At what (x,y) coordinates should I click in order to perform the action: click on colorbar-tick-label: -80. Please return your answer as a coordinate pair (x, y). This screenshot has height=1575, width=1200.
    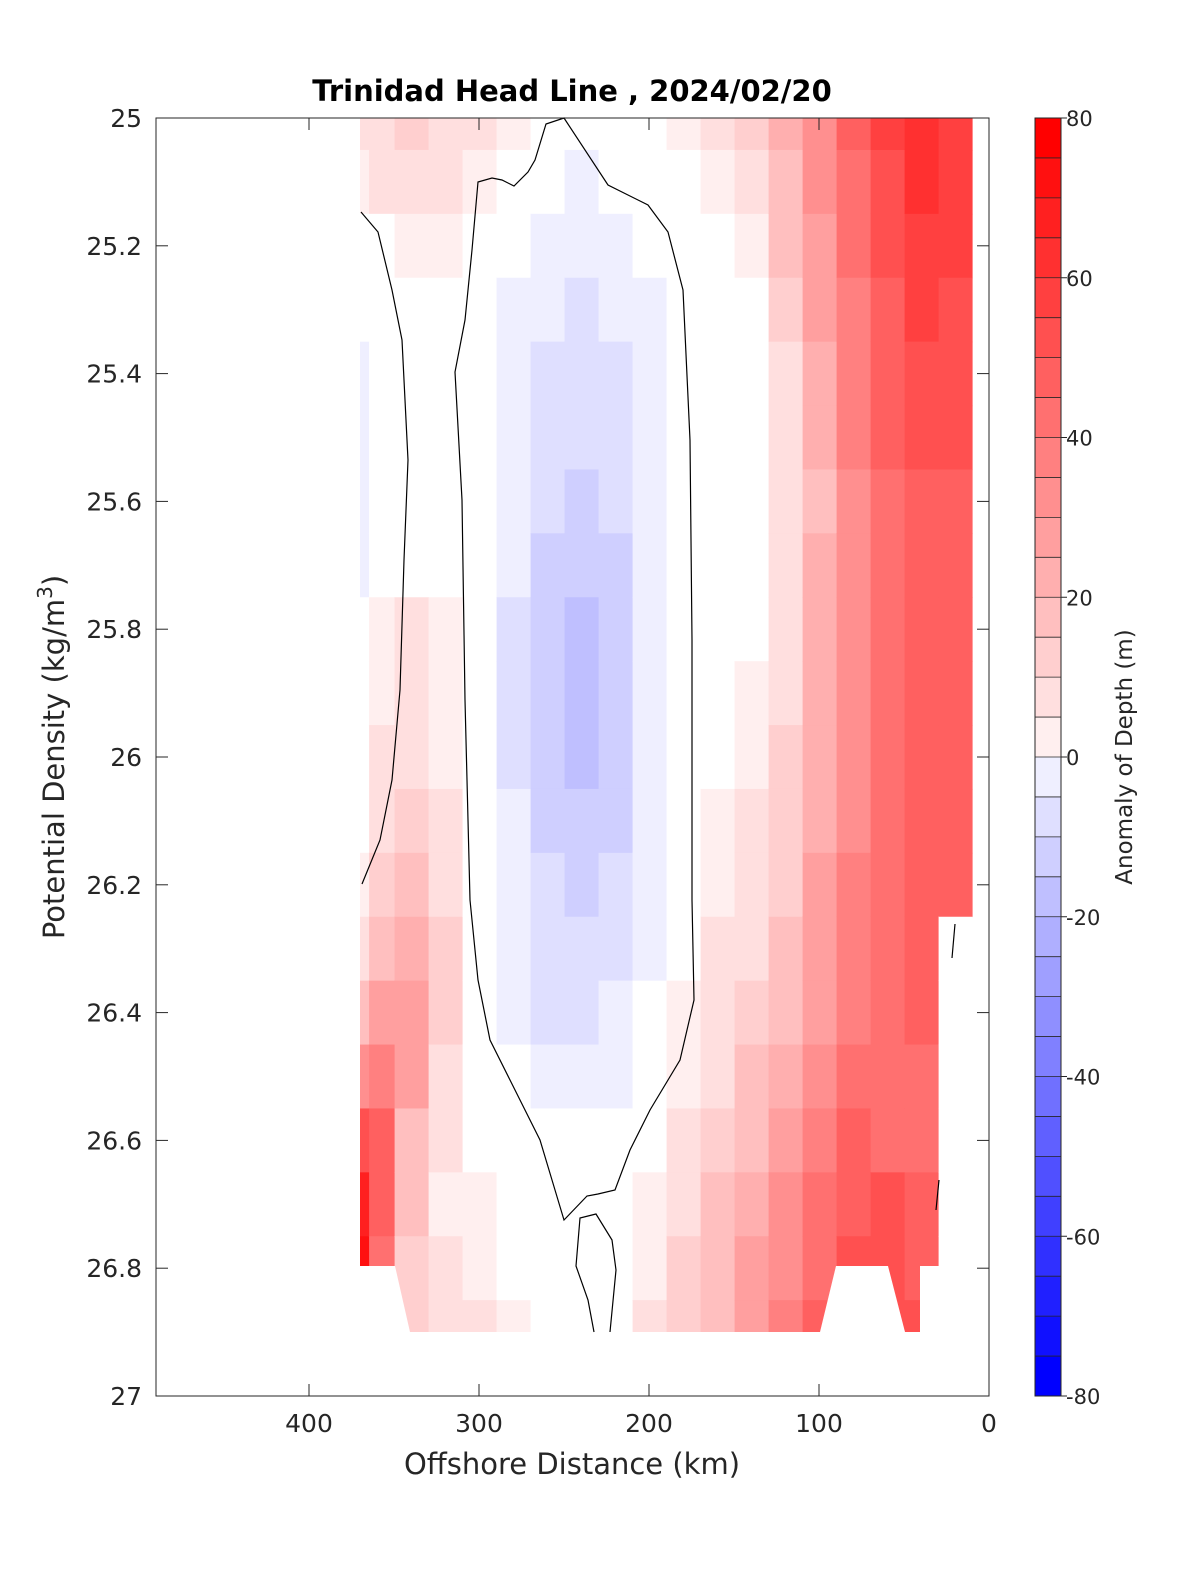
    Looking at the image, I should click on (1083, 1397).